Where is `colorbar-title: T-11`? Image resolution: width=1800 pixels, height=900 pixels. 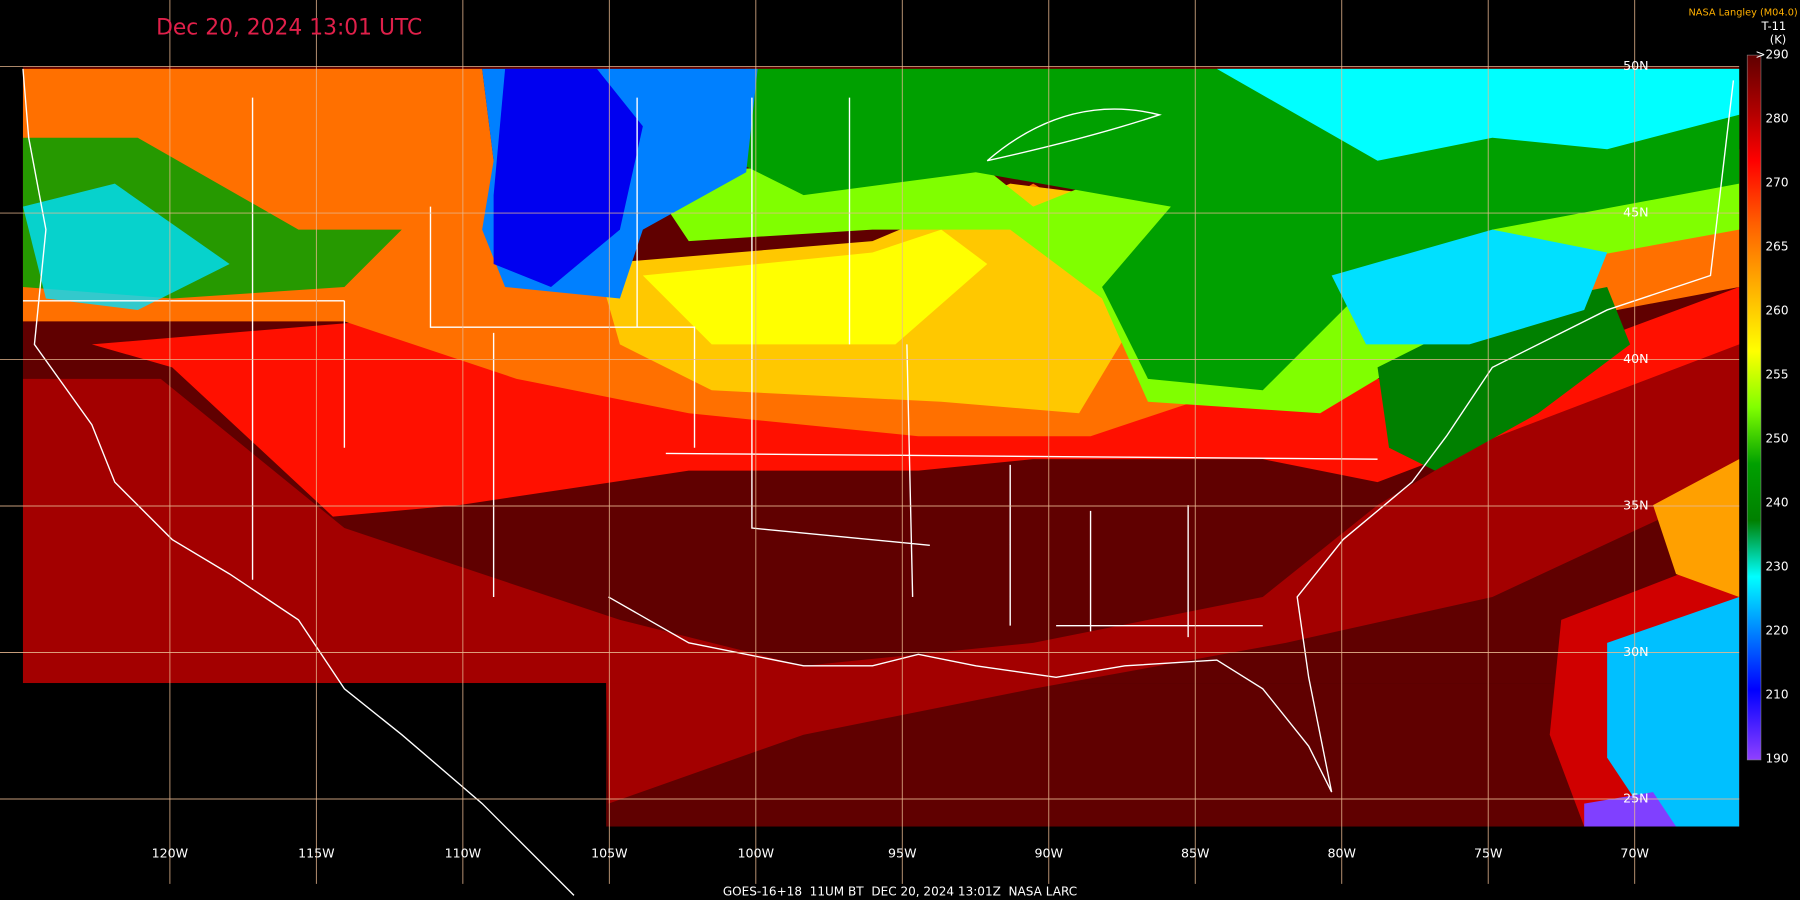 colorbar-title: T-11 is located at coordinates (1774, 26).